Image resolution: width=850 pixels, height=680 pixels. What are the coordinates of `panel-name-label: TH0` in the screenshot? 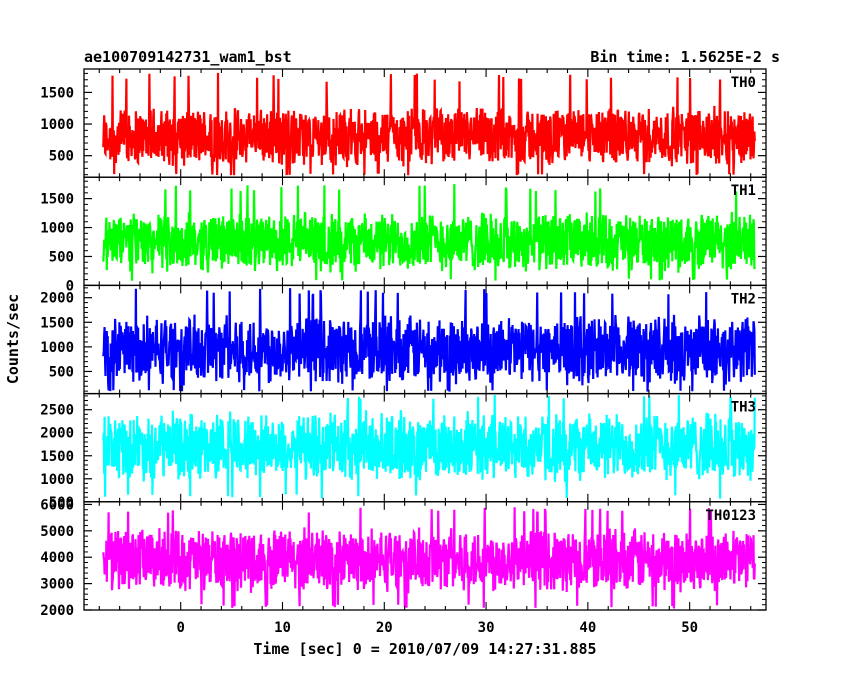 It's located at (743, 83).